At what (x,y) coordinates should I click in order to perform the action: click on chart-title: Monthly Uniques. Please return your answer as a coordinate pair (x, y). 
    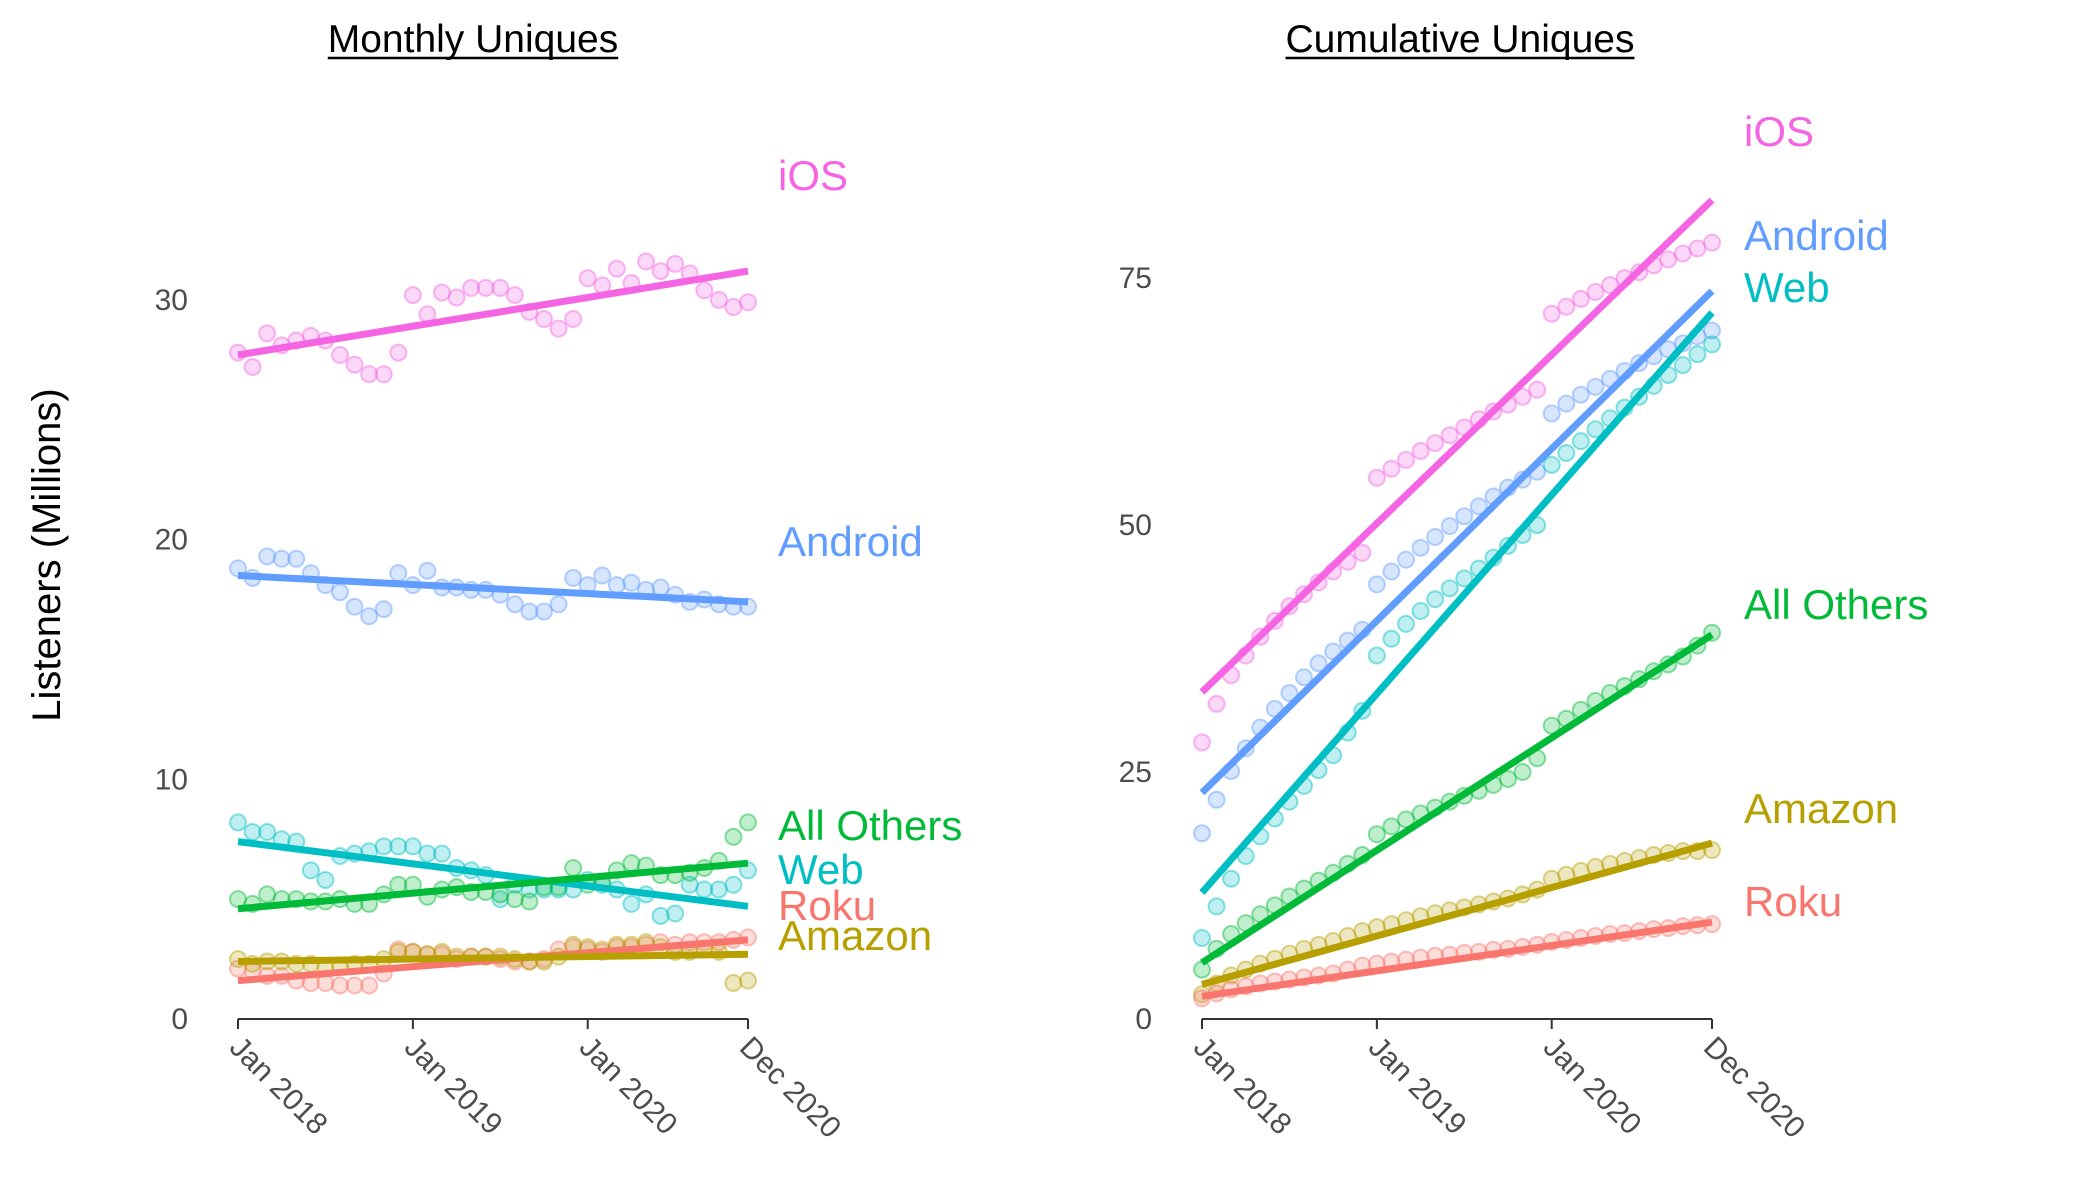
    Looking at the image, I should click on (473, 39).